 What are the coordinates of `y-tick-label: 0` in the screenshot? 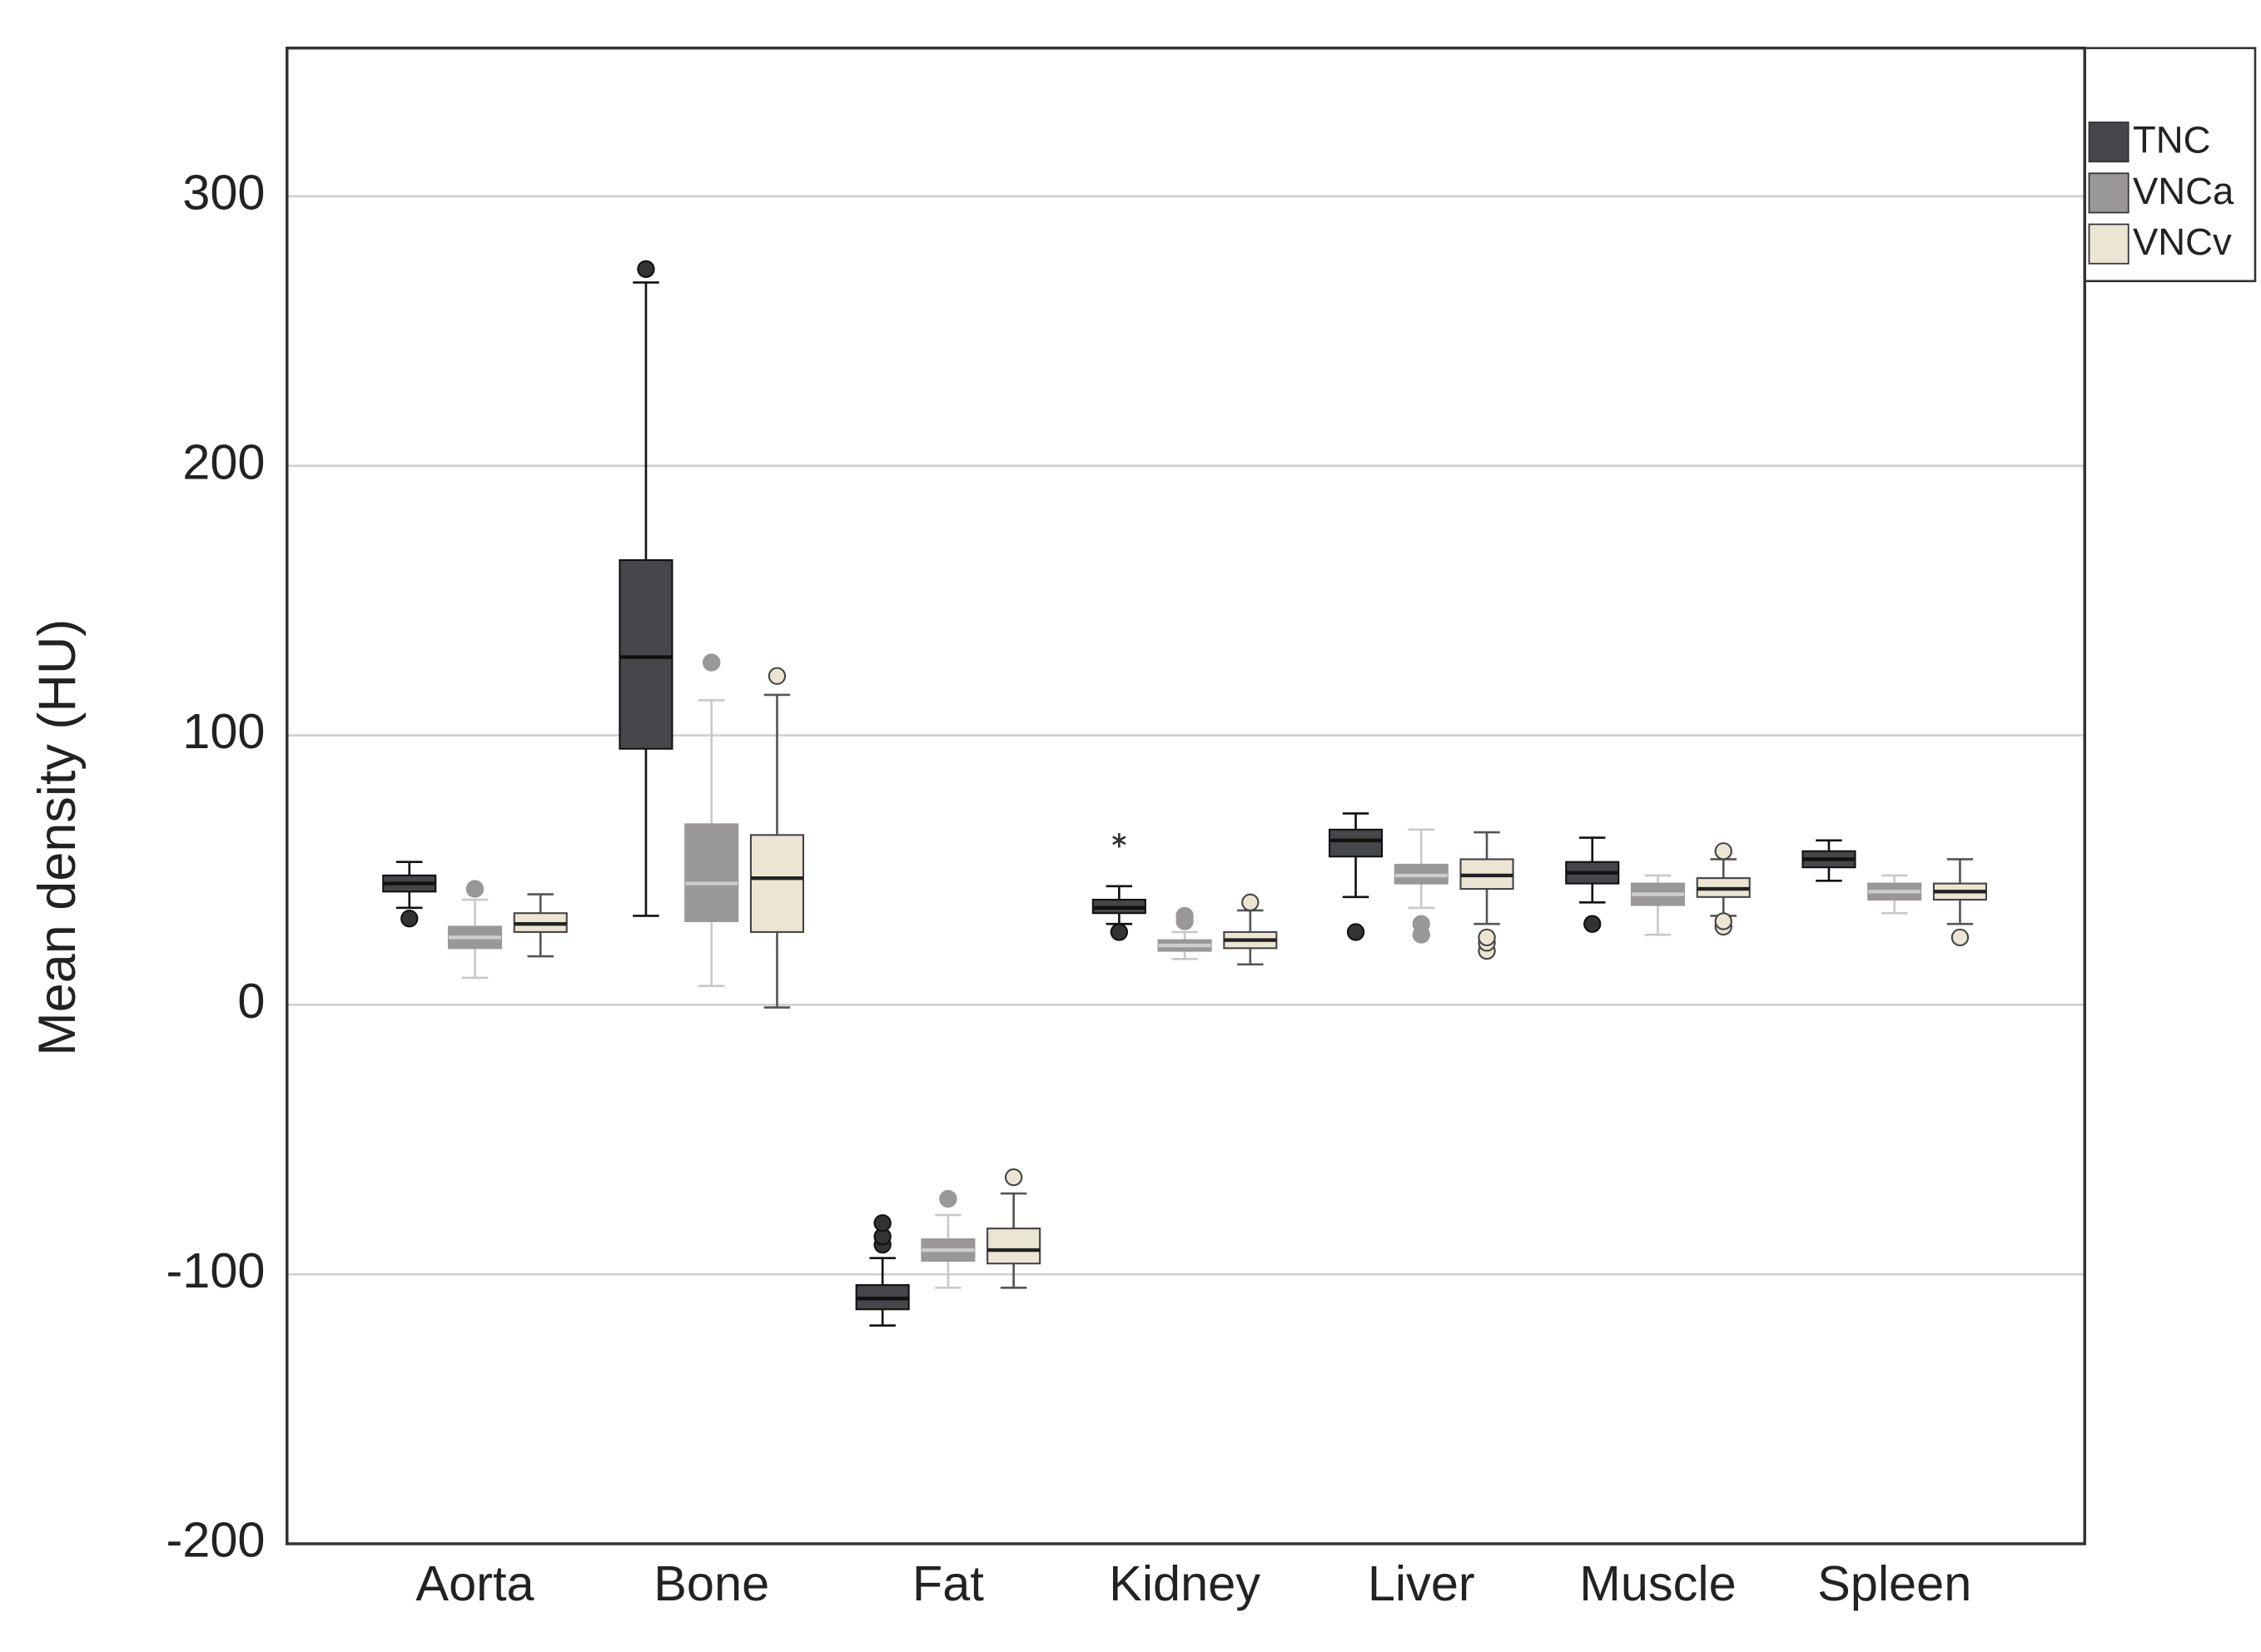 It's located at (251, 1001).